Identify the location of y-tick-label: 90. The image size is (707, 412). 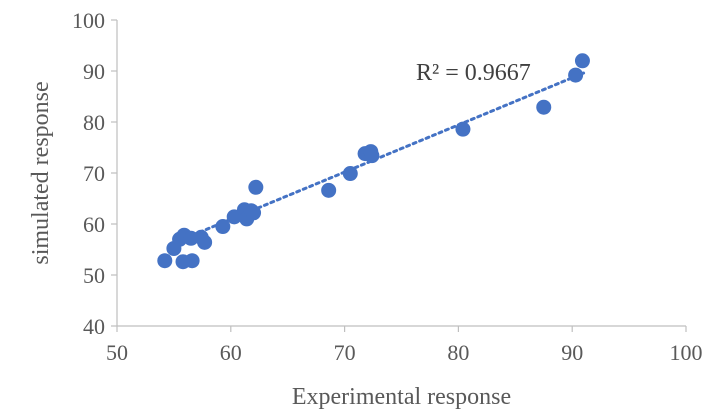
(94, 71).